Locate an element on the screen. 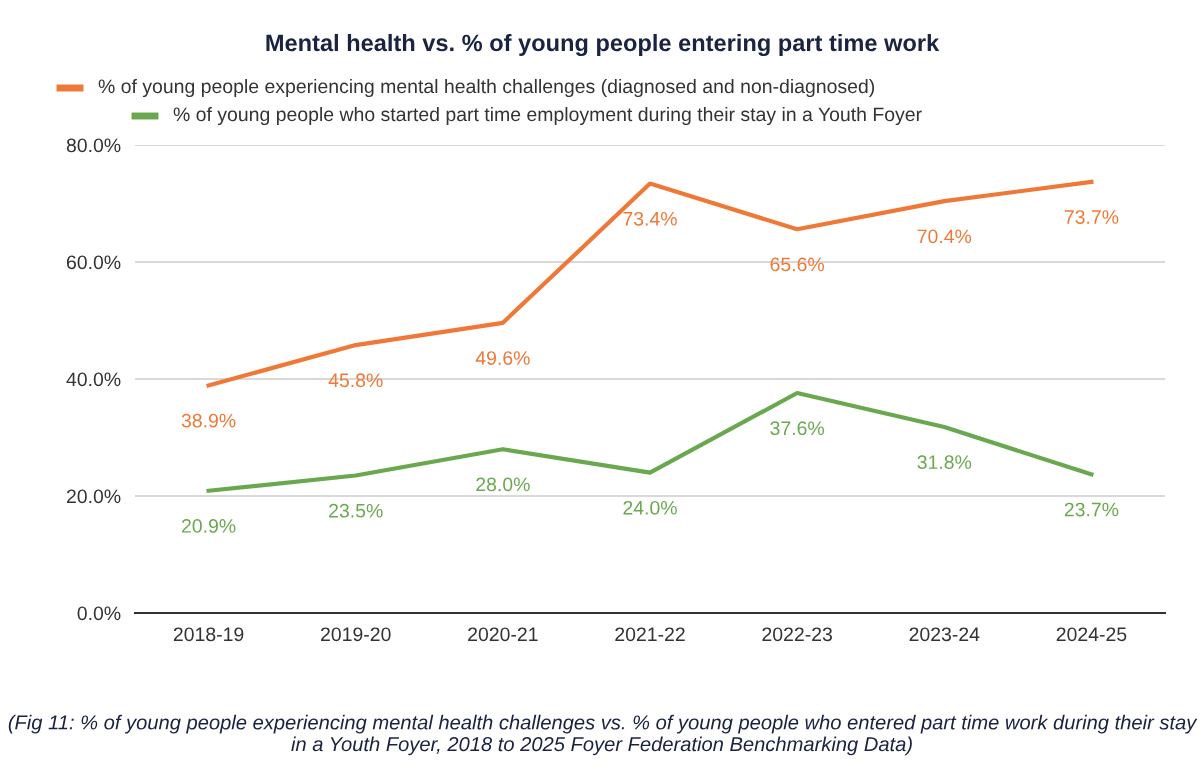 The image size is (1204, 778). x-tick-label: 2020-21 is located at coordinates (503, 634).